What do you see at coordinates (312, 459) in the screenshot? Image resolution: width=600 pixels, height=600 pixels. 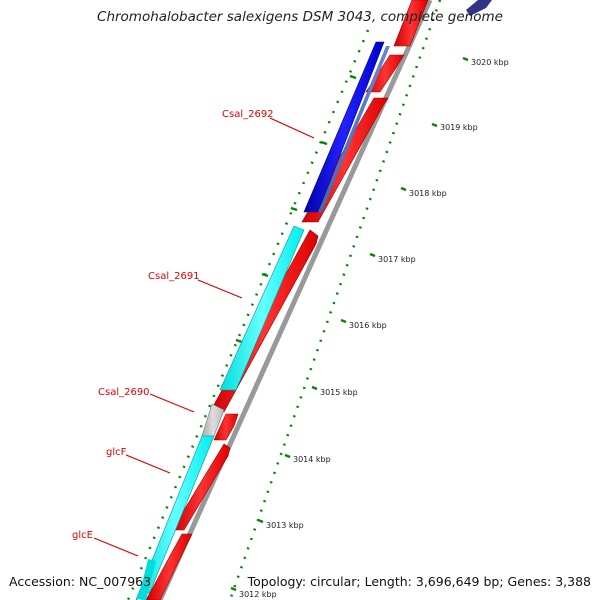 I see `scale-label-3014: 3014 kbp` at bounding box center [312, 459].